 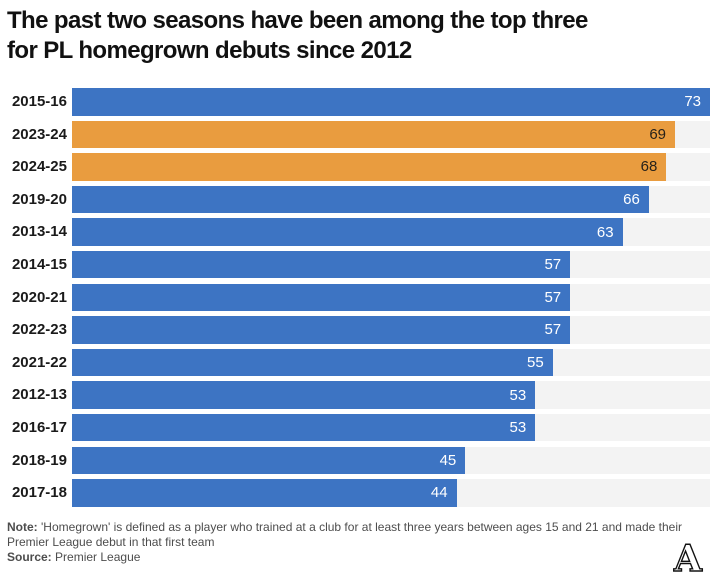 What do you see at coordinates (369, 167) in the screenshot?
I see `bar: 68` at bounding box center [369, 167].